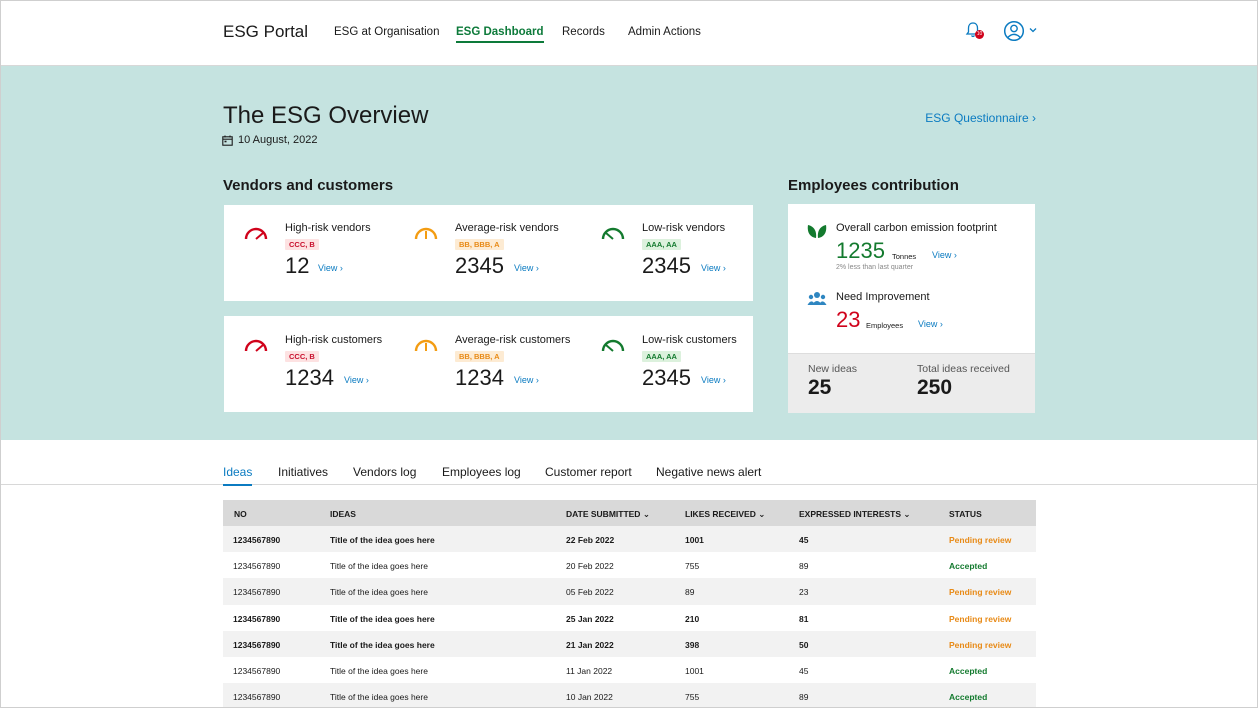  Describe the element at coordinates (860, 250) in the screenshot. I see `carbon-value: 1235` at that location.